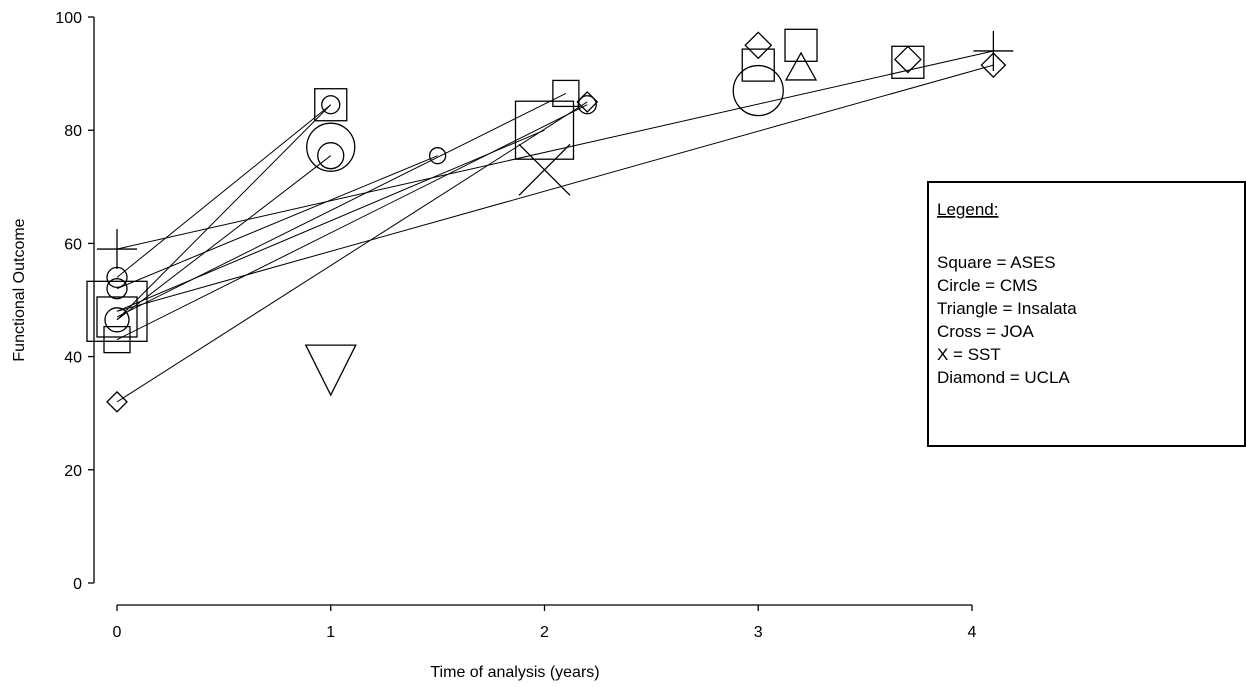  I want to click on x-axis-title: Time of analysis (years), so click(514, 672).